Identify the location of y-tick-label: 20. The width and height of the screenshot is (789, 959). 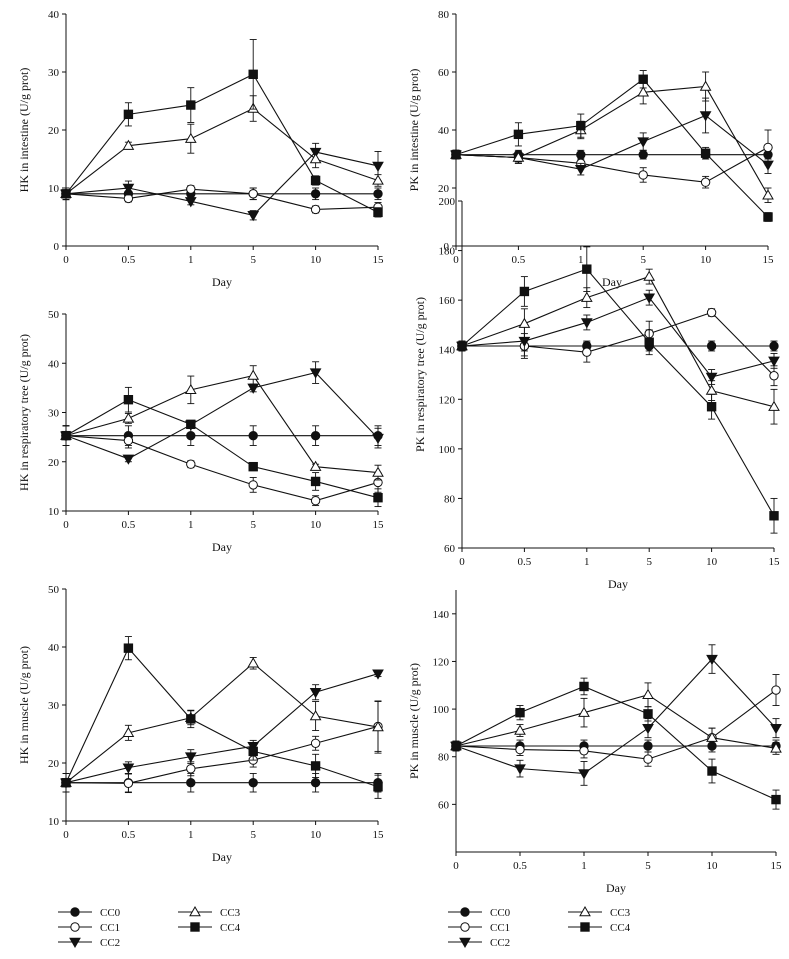
(54, 131).